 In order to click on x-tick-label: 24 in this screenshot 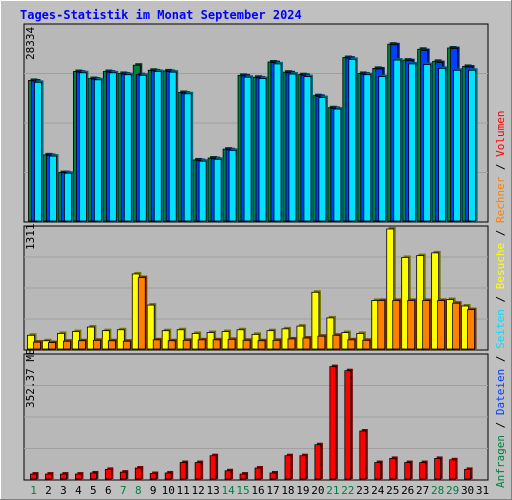, I will do `click(378, 490)`.